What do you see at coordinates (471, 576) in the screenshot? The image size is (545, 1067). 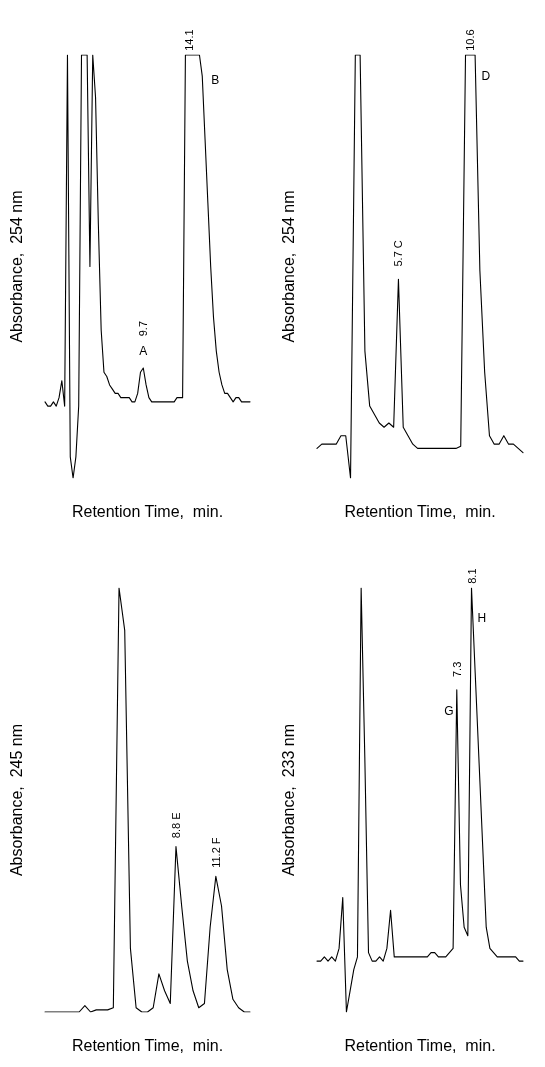 I see `text: 8.1` at bounding box center [471, 576].